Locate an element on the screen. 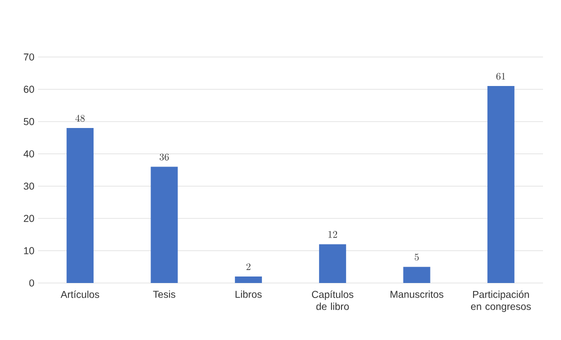 This screenshot has height=340, width=561. y-tick-label: 60 is located at coordinates (29, 89).